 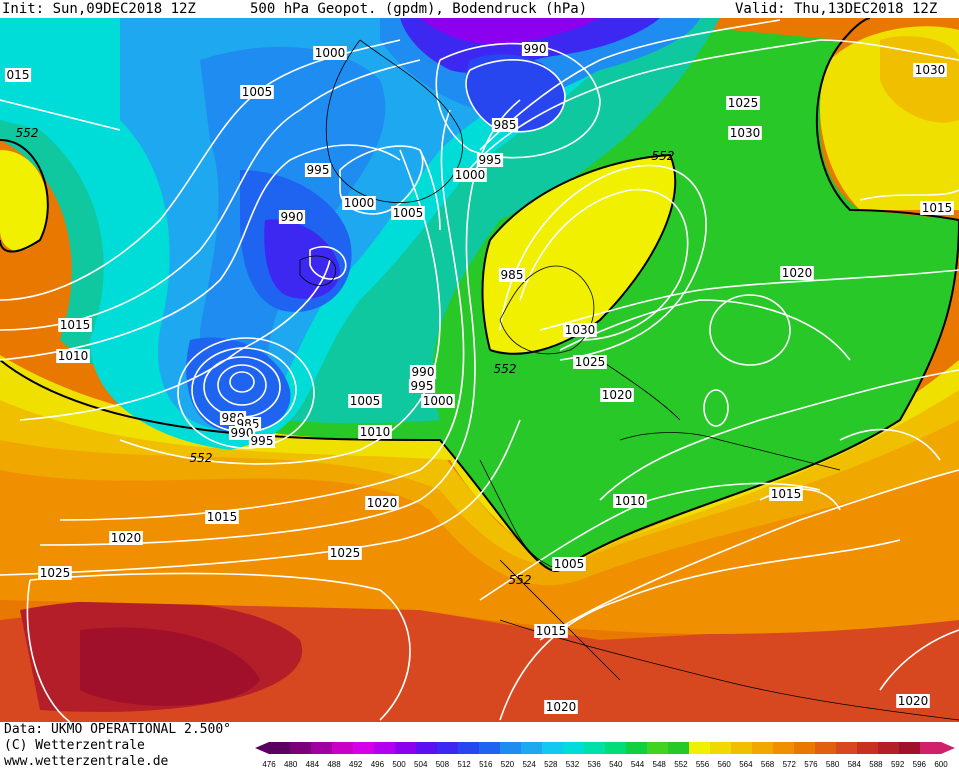 I want to click on contour-label-text: 1005, so click(x=257, y=92).